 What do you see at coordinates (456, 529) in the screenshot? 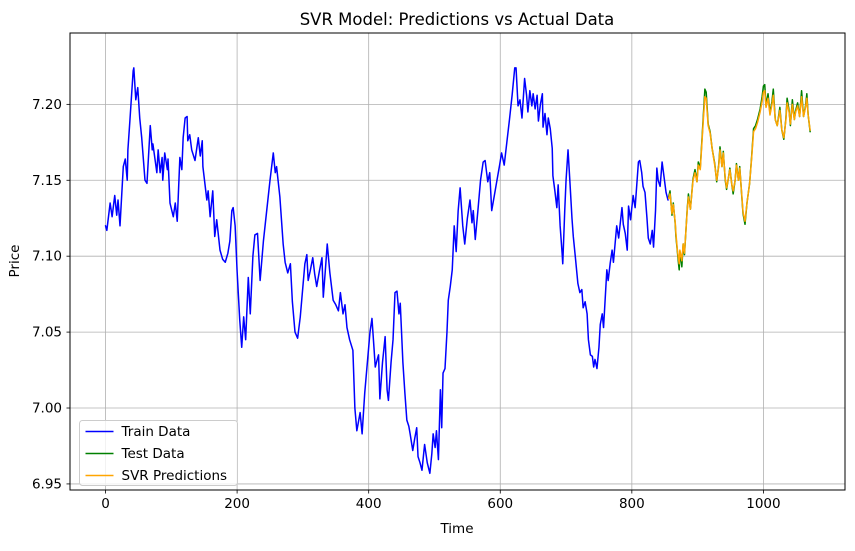
I see `x-axis-label: Time` at bounding box center [456, 529].